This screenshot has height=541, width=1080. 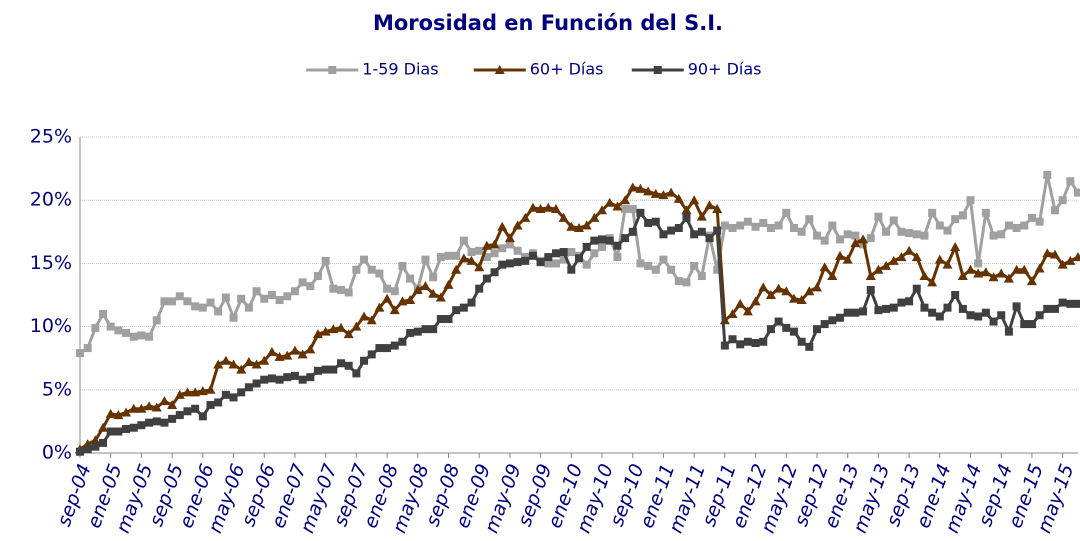 I want to click on y-tick-label: 5%, so click(x=57, y=389).